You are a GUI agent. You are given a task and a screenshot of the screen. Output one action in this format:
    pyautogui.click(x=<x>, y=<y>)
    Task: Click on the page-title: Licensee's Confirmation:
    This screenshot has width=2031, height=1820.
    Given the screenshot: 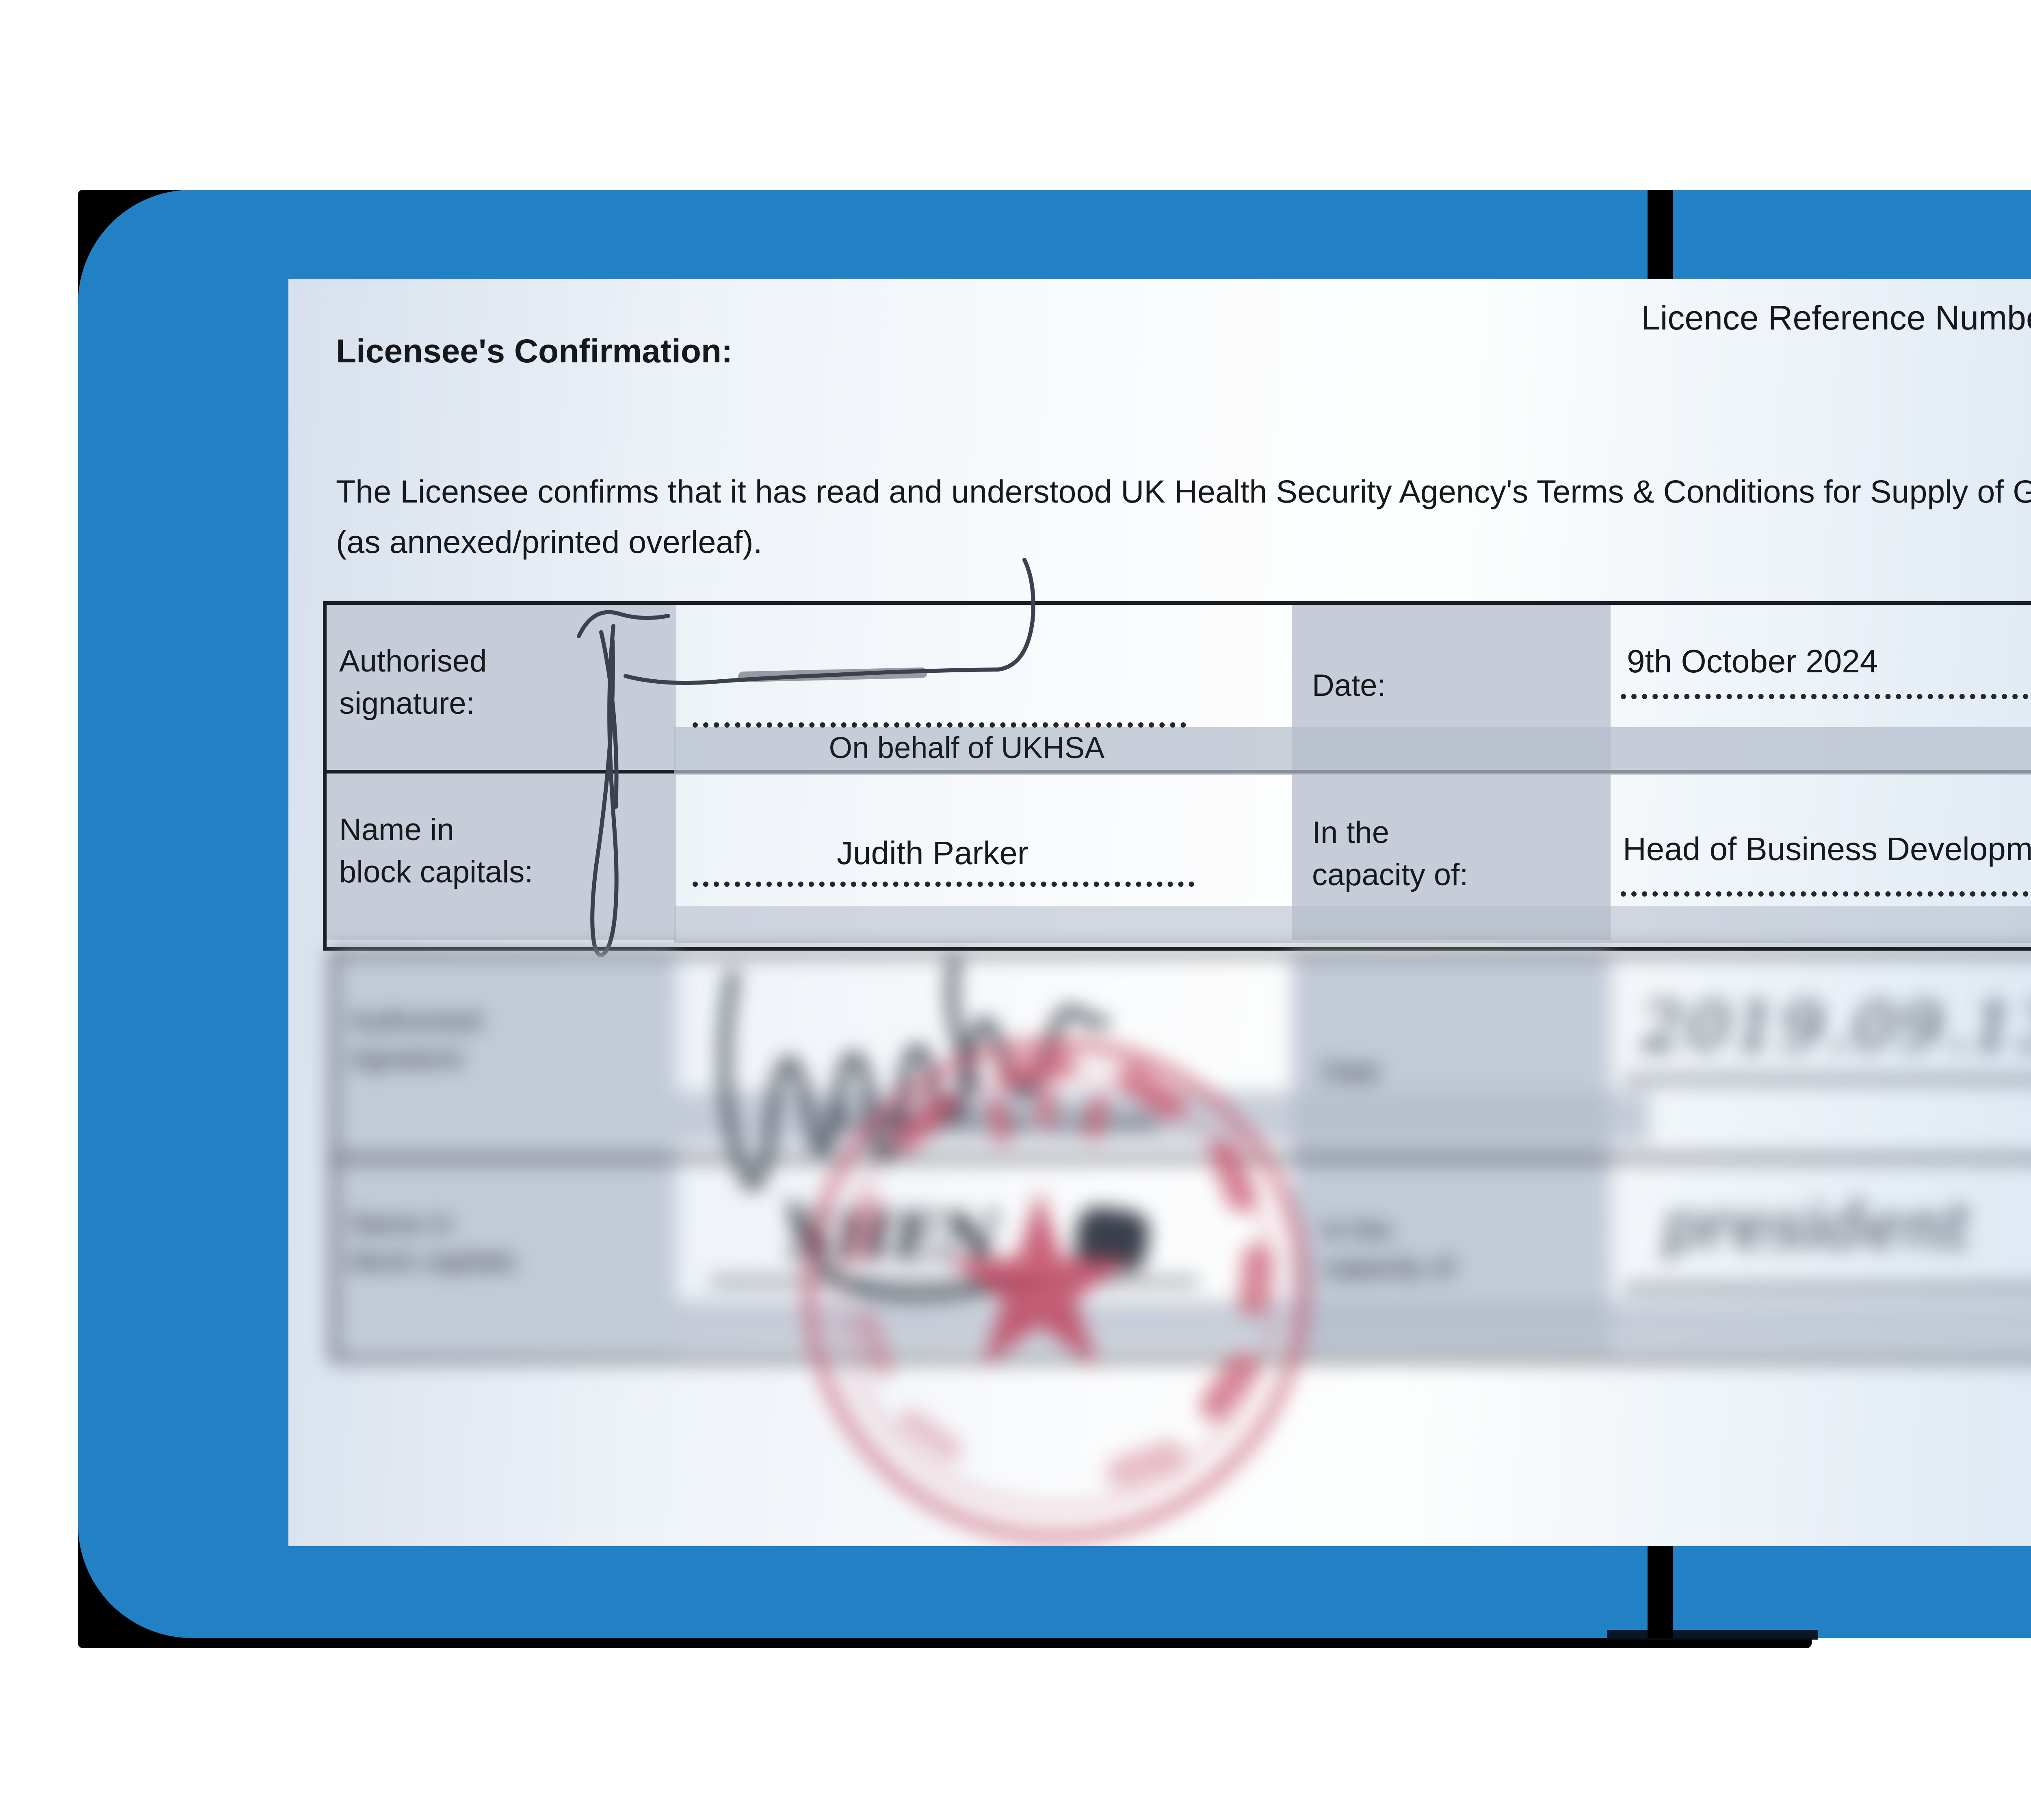 What is the action you would take?
    pyautogui.click(x=534, y=351)
    